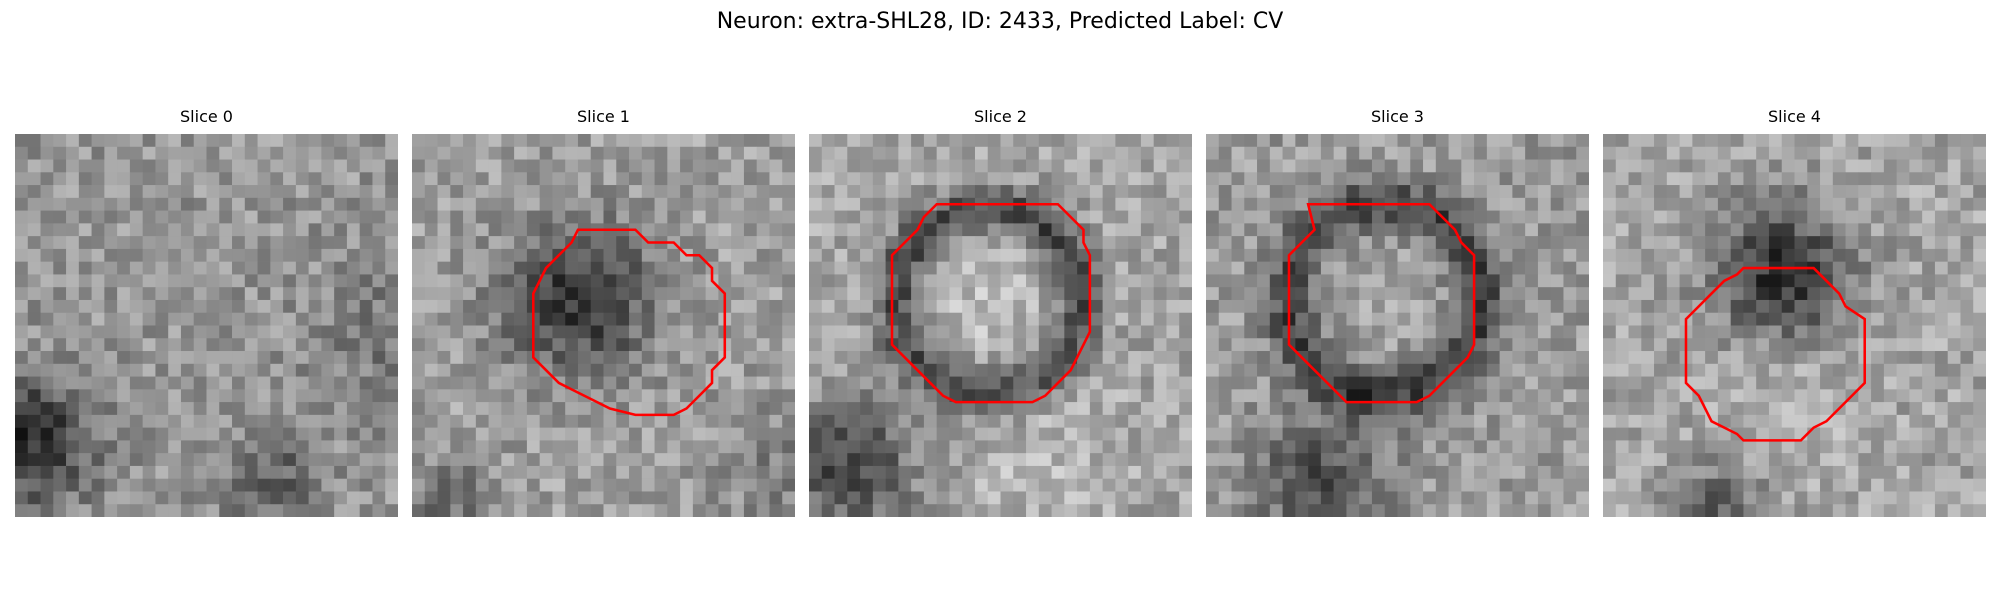 This screenshot has height=600, width=2000. What do you see at coordinates (1794, 116) in the screenshot?
I see `slice-title: Slice 4` at bounding box center [1794, 116].